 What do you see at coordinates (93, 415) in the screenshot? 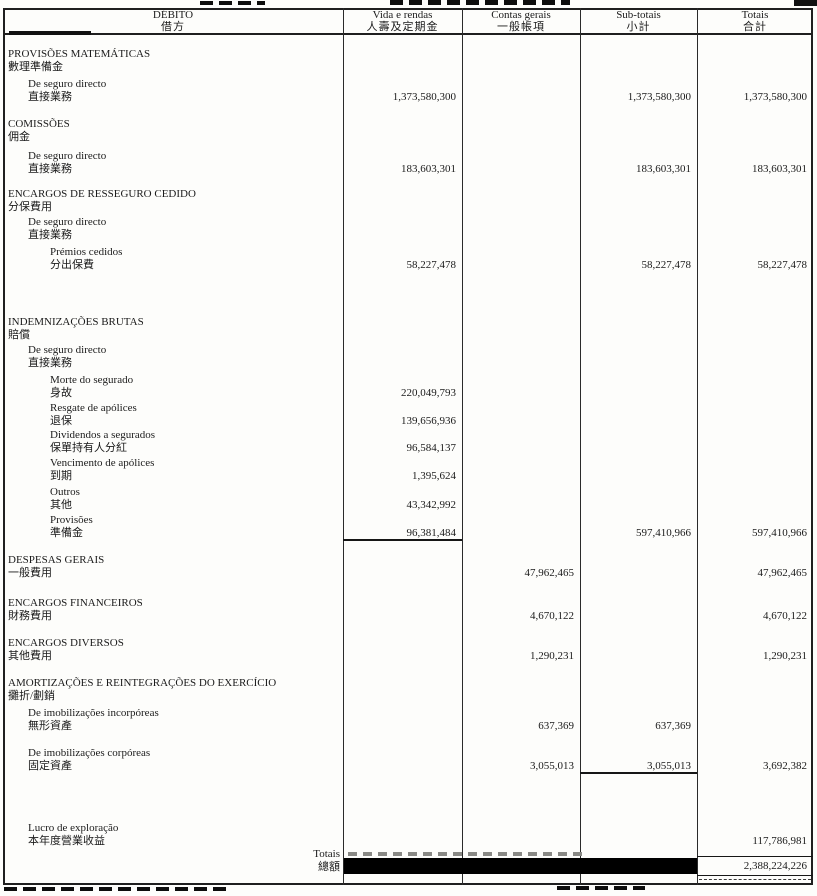
I see `row-label: Resgate de apólices 退保` at bounding box center [93, 415].